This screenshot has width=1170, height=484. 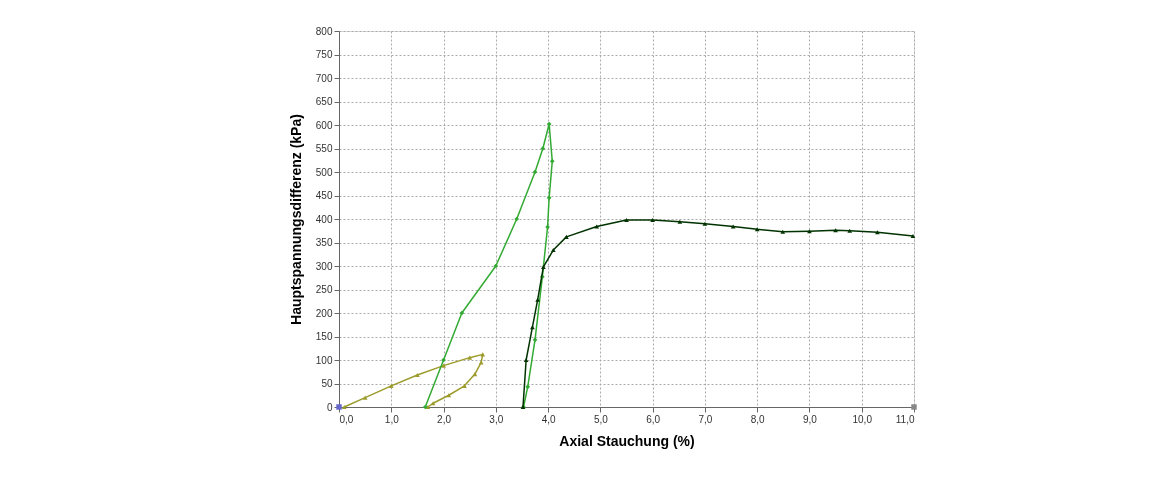 What do you see at coordinates (905, 419) in the screenshot?
I see `x-tick-label: 11,0` at bounding box center [905, 419].